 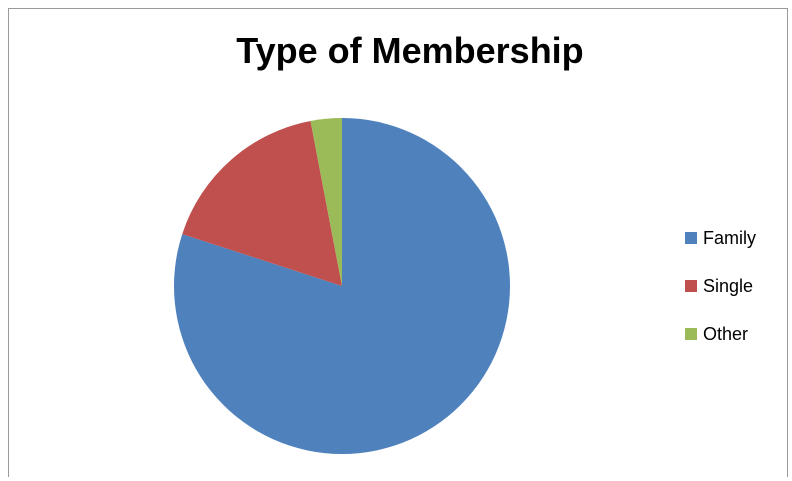 I want to click on chart-title: Type of Membership, so click(x=410, y=50).